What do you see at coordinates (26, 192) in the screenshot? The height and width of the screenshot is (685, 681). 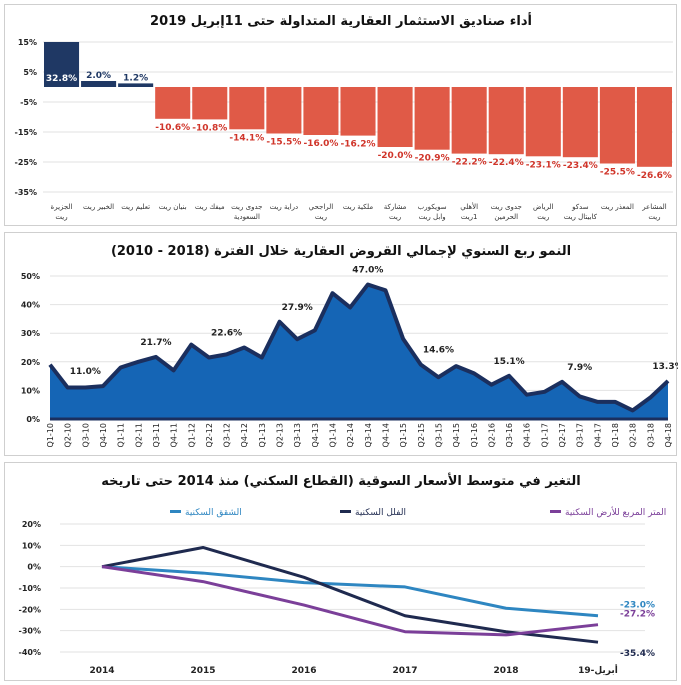 I see `y-tick-label: -35%` at bounding box center [26, 192].